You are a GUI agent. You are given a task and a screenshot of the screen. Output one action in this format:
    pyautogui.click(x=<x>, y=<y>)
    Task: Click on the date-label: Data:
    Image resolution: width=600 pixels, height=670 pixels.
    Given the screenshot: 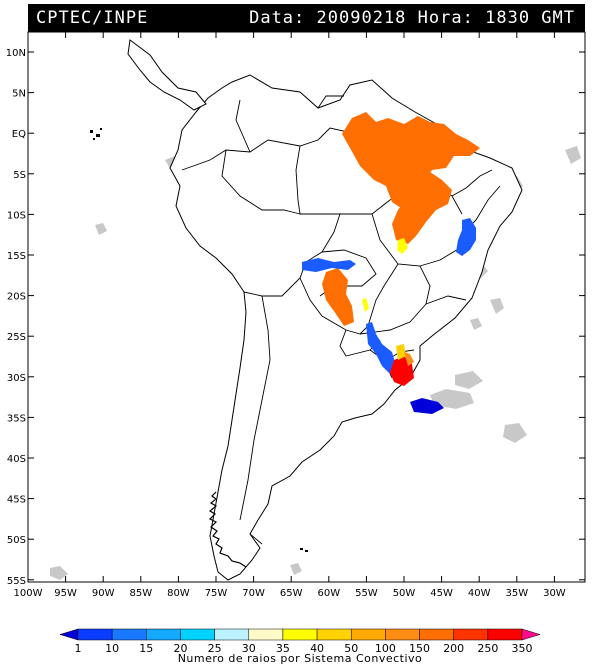 What is the action you would take?
    pyautogui.click(x=277, y=18)
    